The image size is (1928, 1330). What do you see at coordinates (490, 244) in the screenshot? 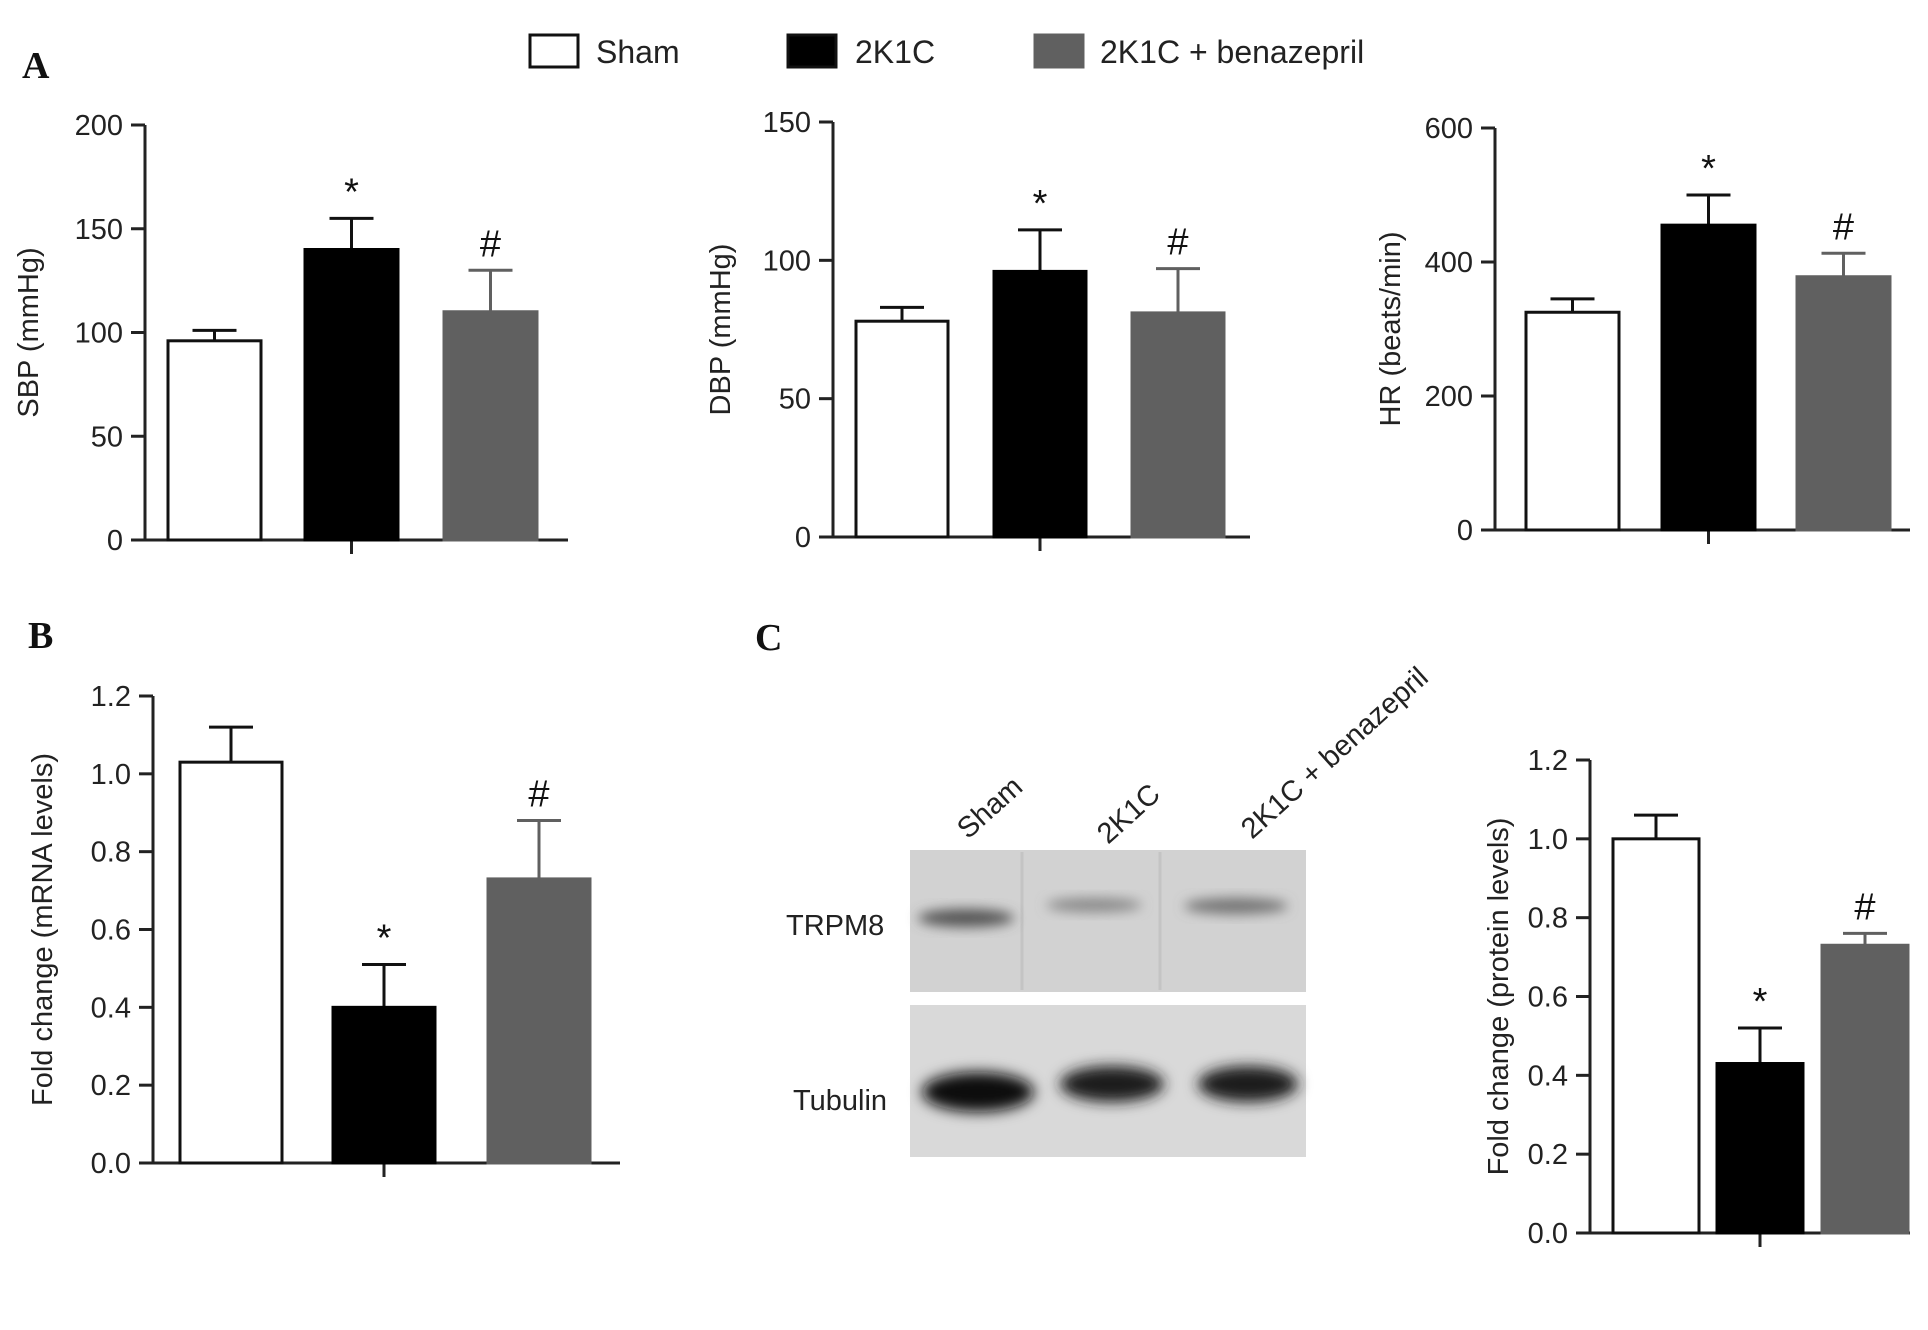
I see `sbp-significance-benazepril: #` at bounding box center [490, 244].